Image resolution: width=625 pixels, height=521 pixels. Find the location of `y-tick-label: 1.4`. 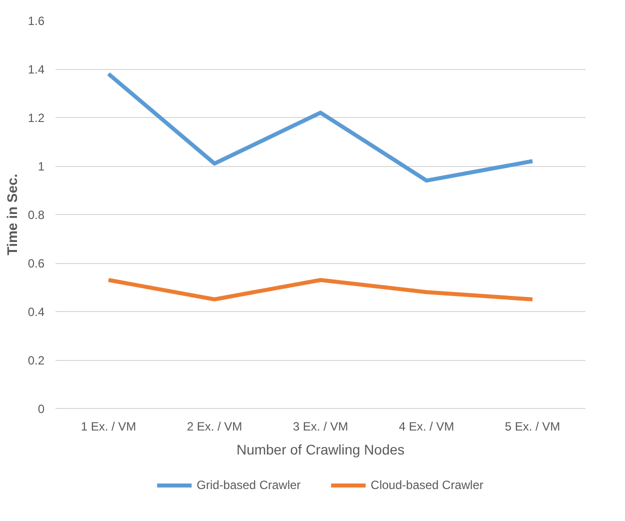

y-tick-label: 1.4 is located at coordinates (36, 69).